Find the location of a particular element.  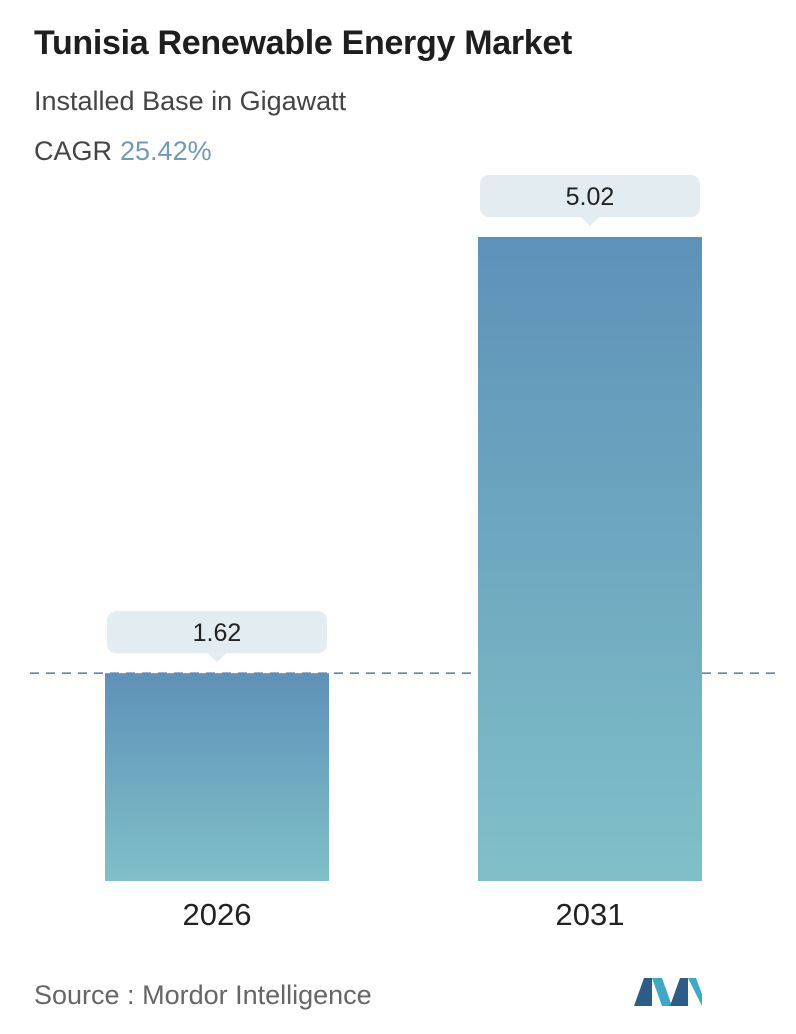

source-attribution: Source : Mordor Intelligence is located at coordinates (203, 995).